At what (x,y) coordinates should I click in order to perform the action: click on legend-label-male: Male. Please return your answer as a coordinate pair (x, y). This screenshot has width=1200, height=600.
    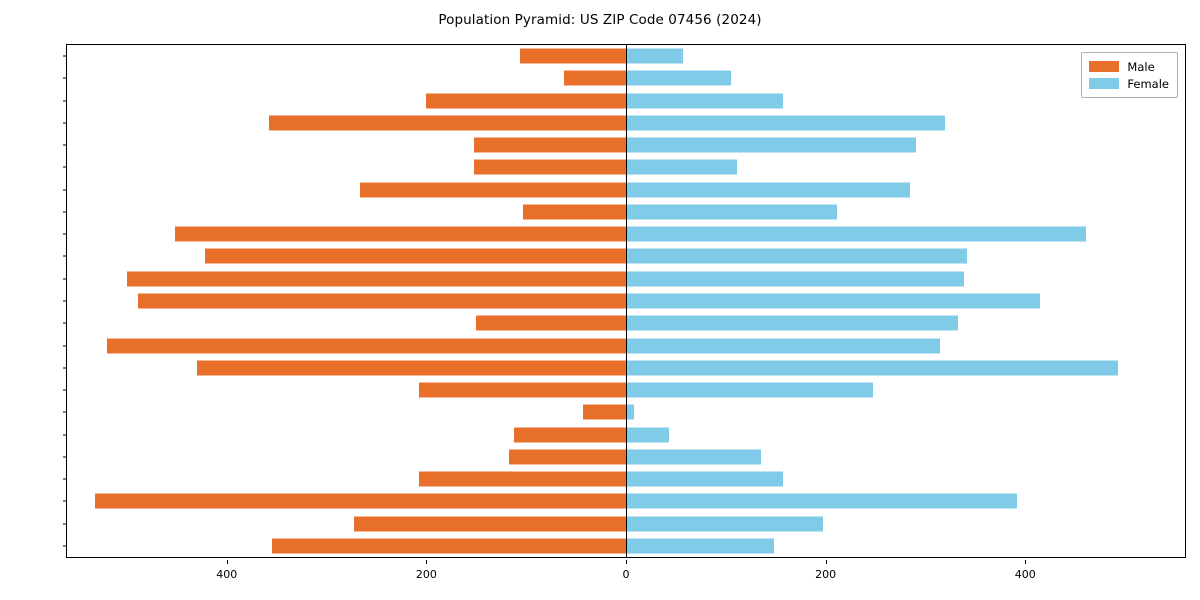
    Looking at the image, I should click on (1141, 66).